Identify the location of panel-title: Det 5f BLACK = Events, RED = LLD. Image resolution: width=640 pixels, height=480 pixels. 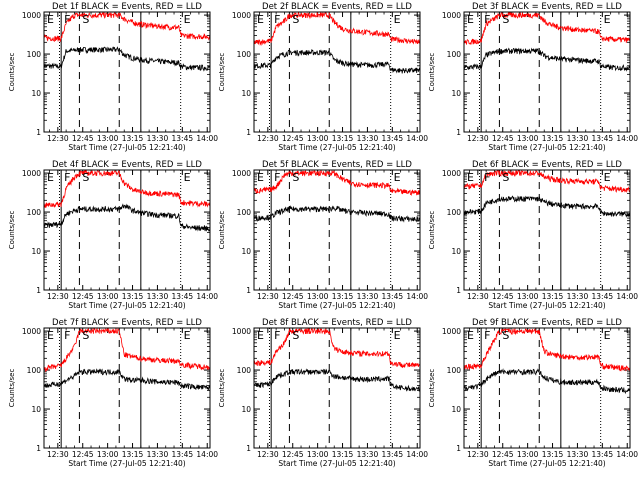
(337, 165).